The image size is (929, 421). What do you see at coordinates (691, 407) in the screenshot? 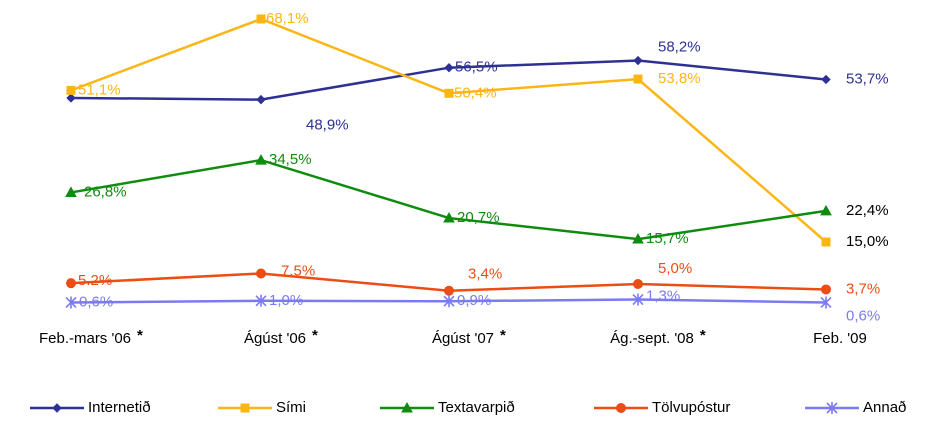
I see `legend-label: Tölvupóstur` at bounding box center [691, 407].